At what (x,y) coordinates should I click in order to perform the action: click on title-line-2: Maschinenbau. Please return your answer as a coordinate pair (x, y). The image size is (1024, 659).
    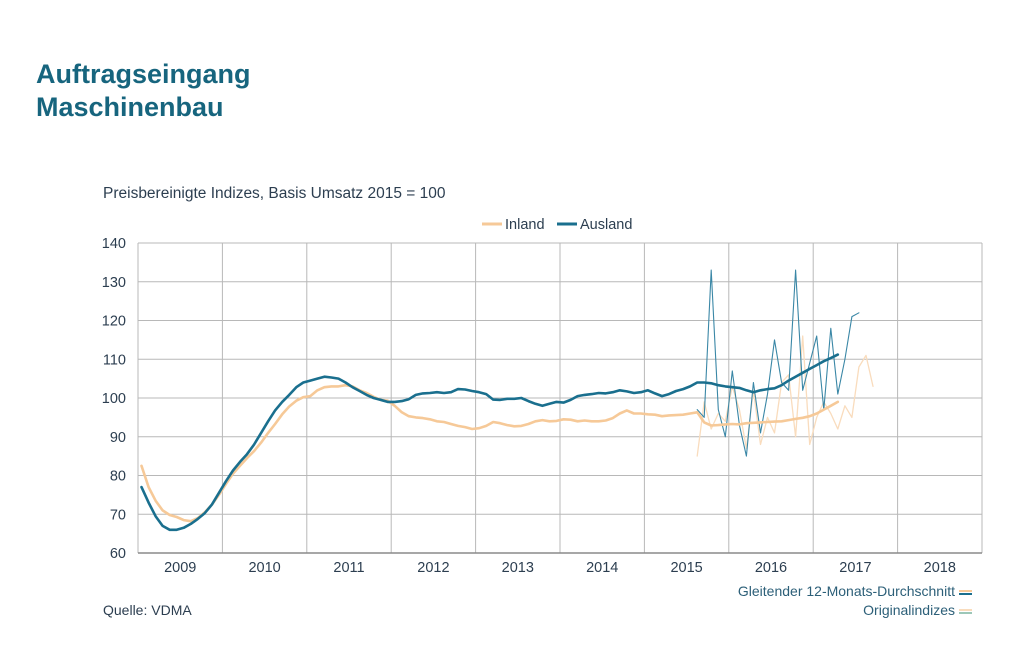
    Looking at the image, I should click on (130, 107).